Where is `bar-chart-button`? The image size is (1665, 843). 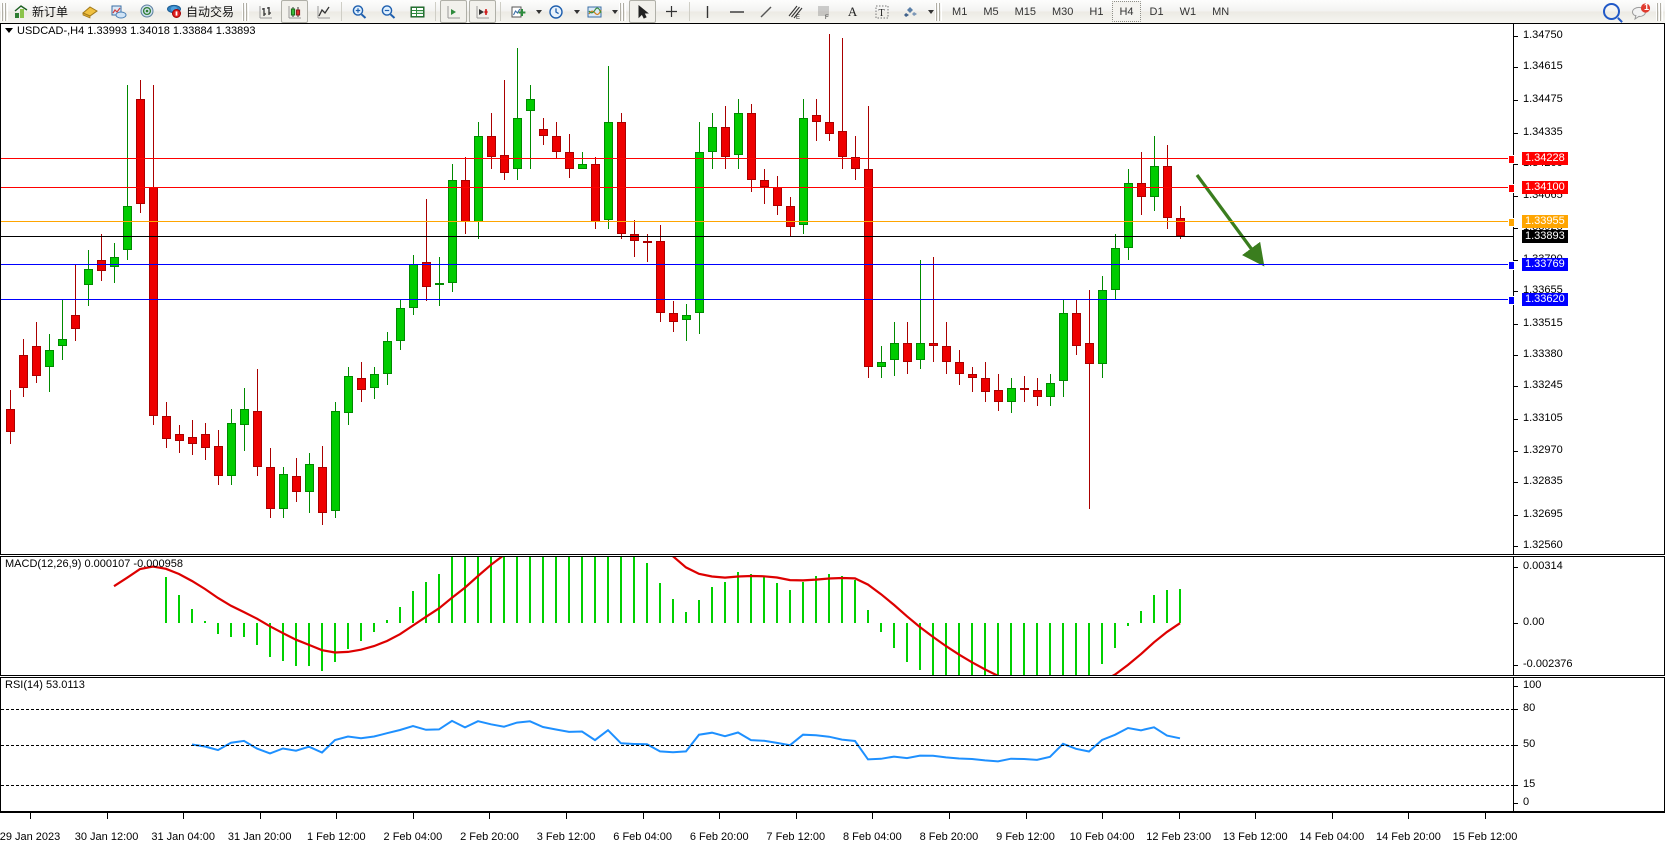
bar-chart-button is located at coordinates (265, 11).